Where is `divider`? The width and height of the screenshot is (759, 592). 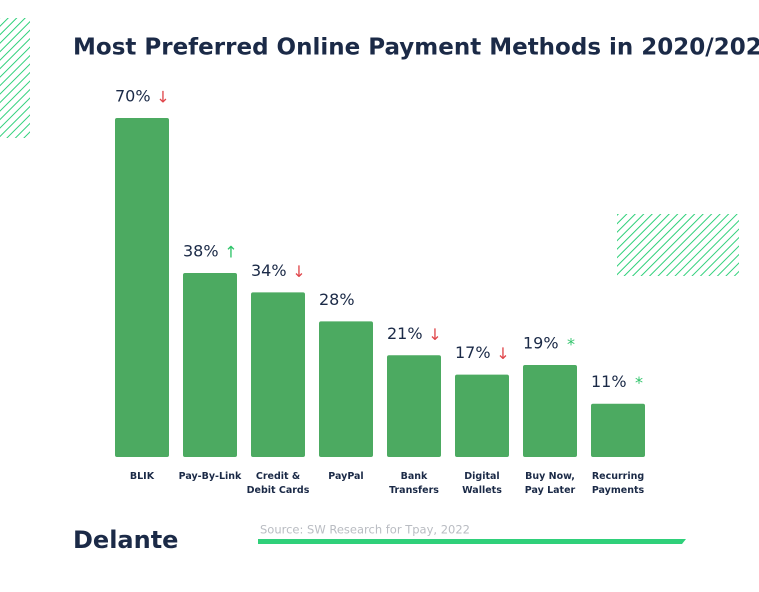
divider is located at coordinates (472, 541).